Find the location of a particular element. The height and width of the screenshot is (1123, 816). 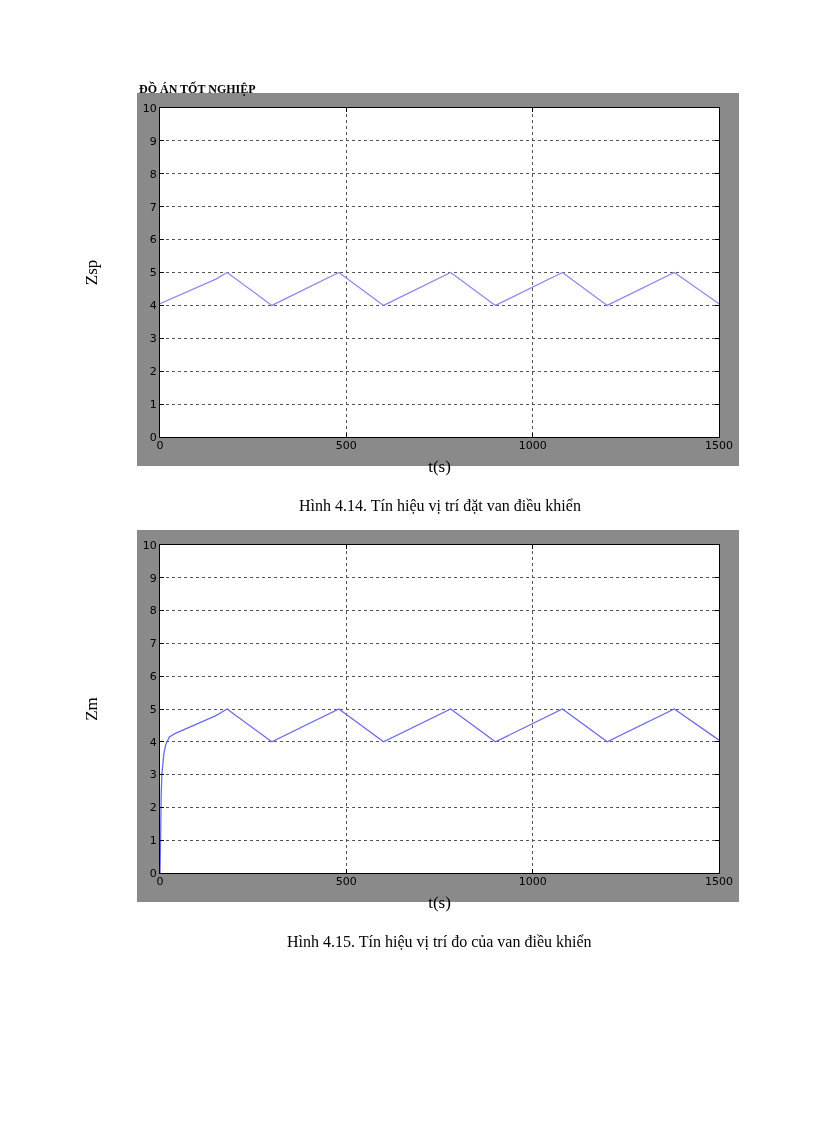

text: Hình 4.15. Tín hiệu vị trí đo của van điều khiển is located at coordinates (439, 941).